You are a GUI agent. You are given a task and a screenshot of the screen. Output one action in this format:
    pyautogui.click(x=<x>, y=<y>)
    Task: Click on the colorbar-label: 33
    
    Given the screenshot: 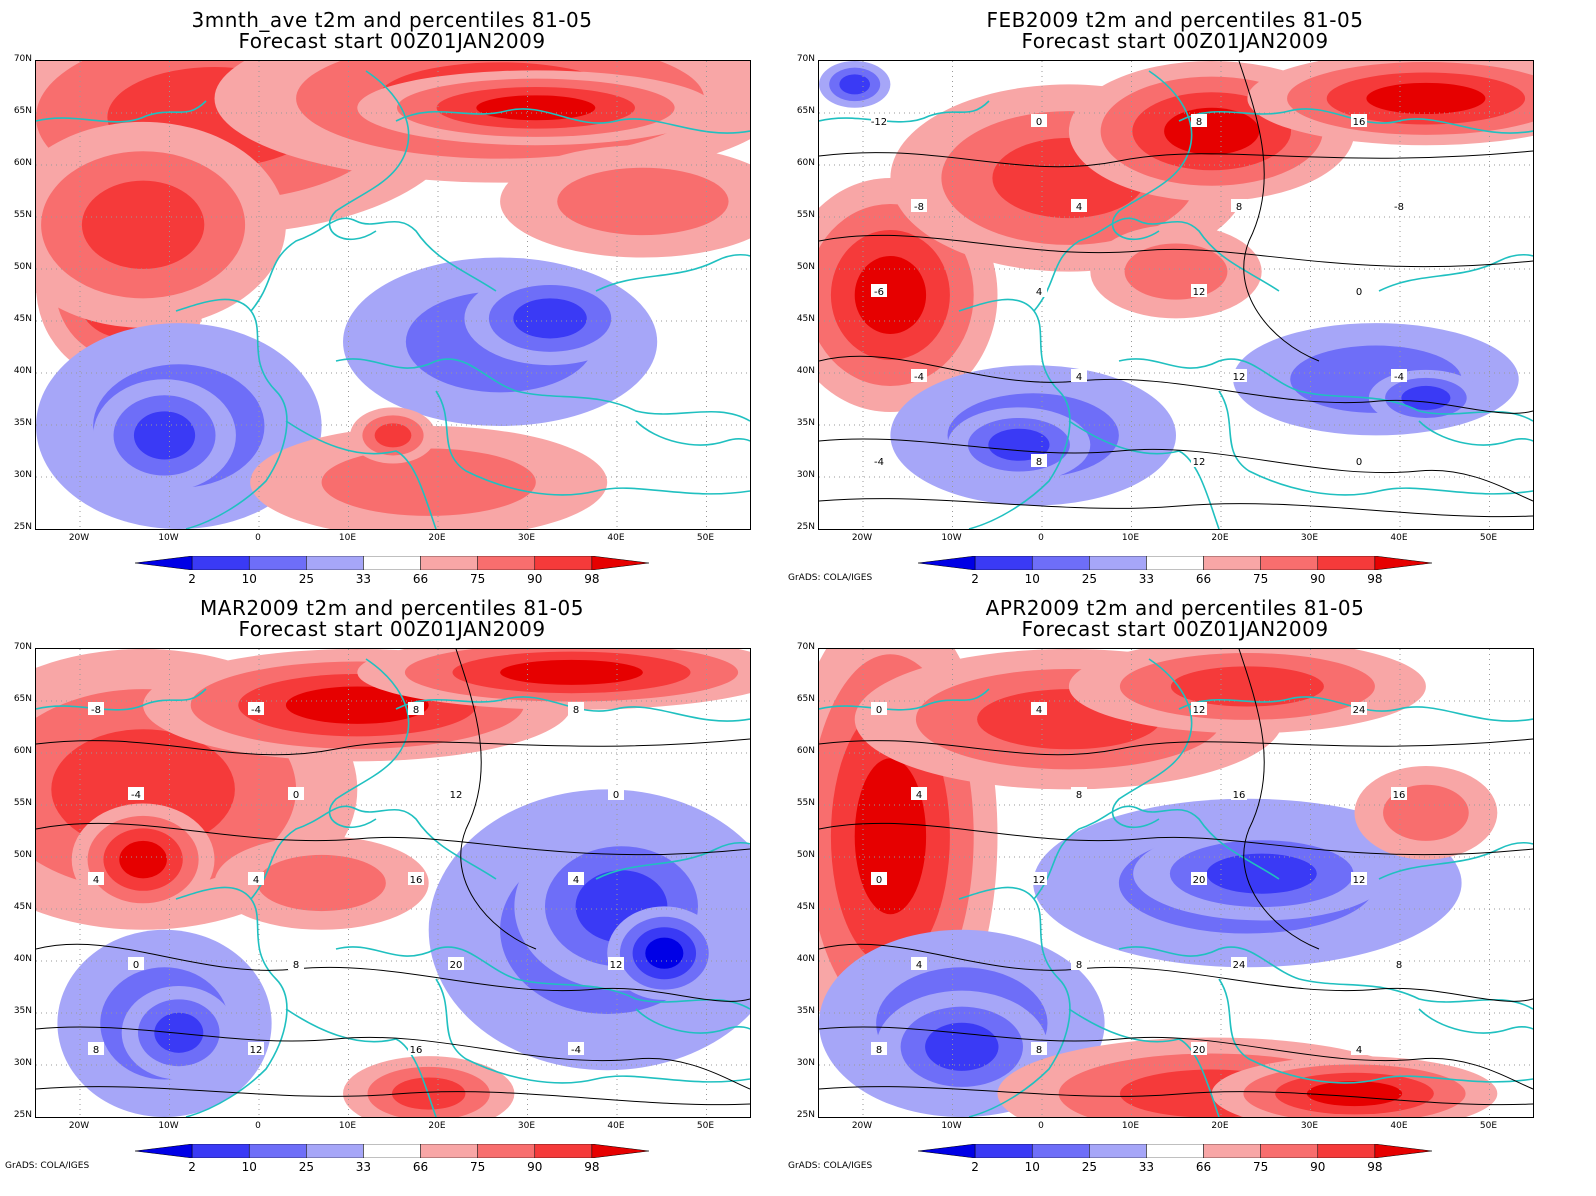 What is the action you would take?
    pyautogui.click(x=1146, y=579)
    